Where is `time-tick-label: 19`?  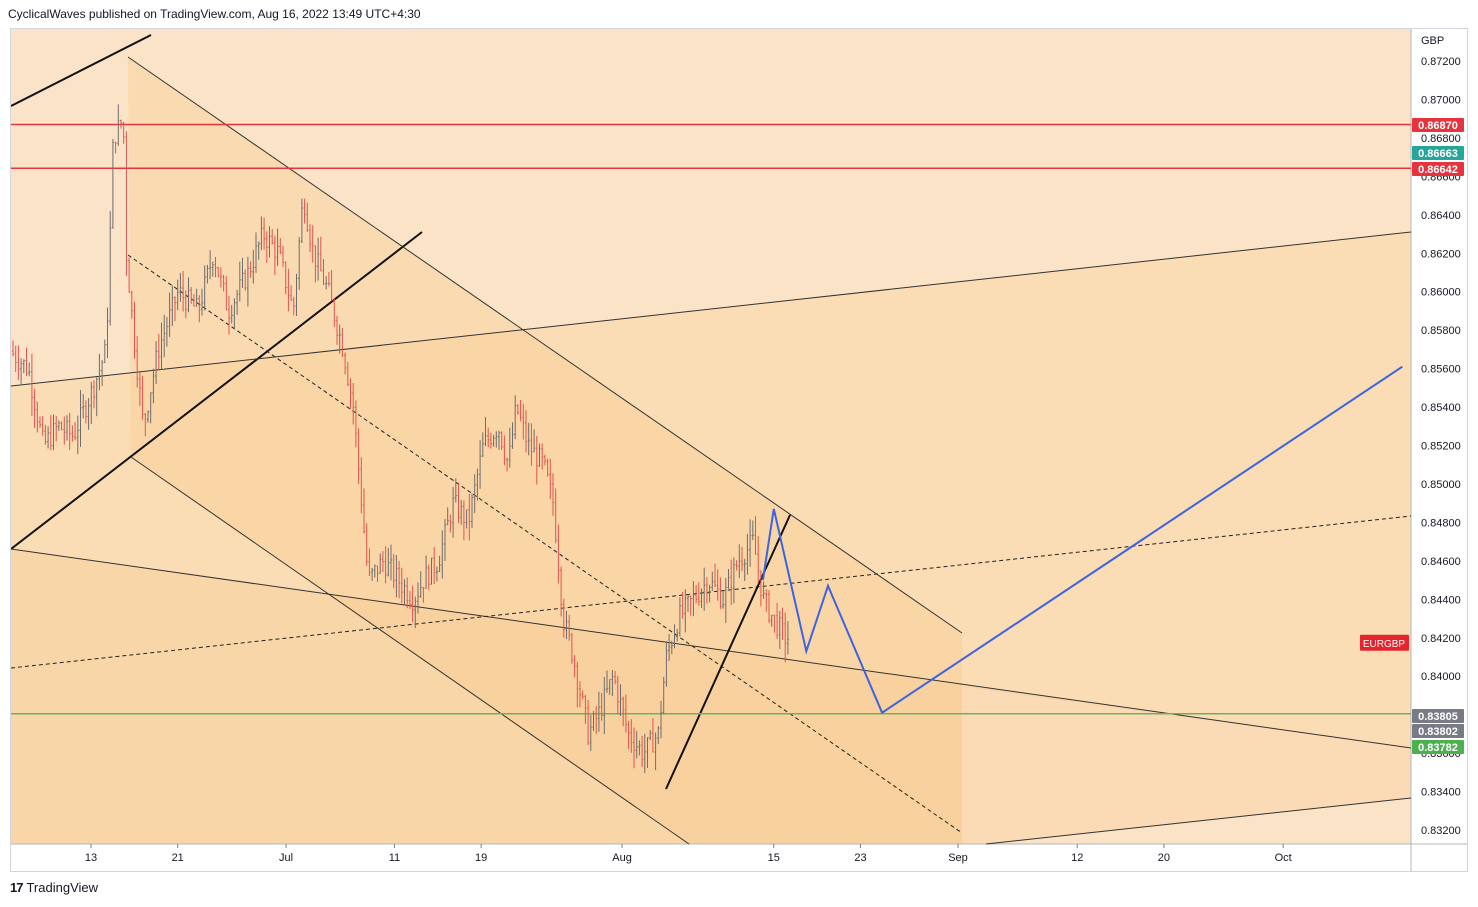 time-tick-label: 19 is located at coordinates (481, 858).